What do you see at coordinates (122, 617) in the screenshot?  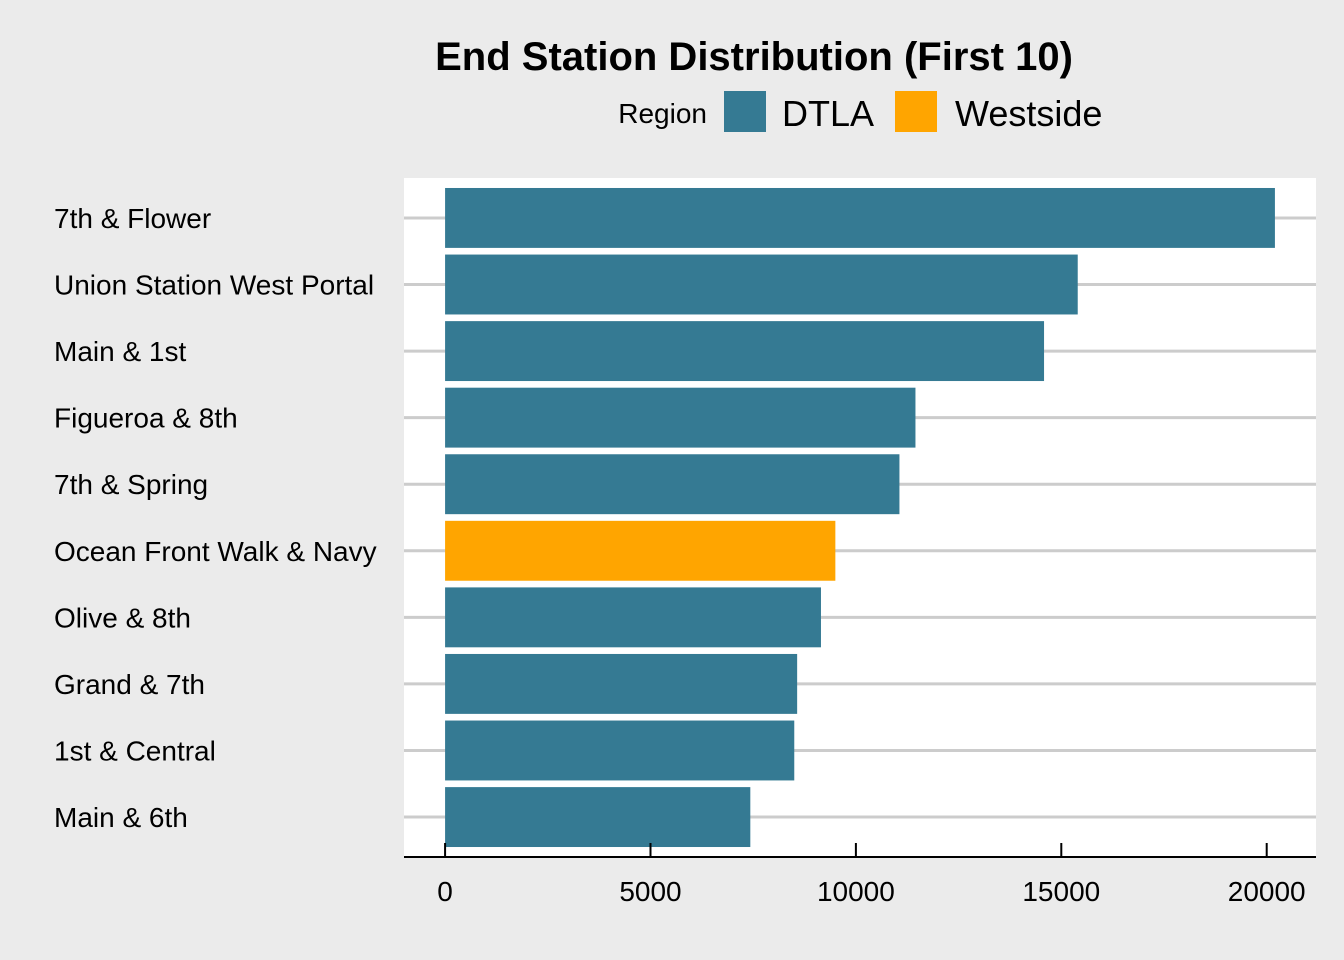 I see `category-label: Olive & 8th` at bounding box center [122, 617].